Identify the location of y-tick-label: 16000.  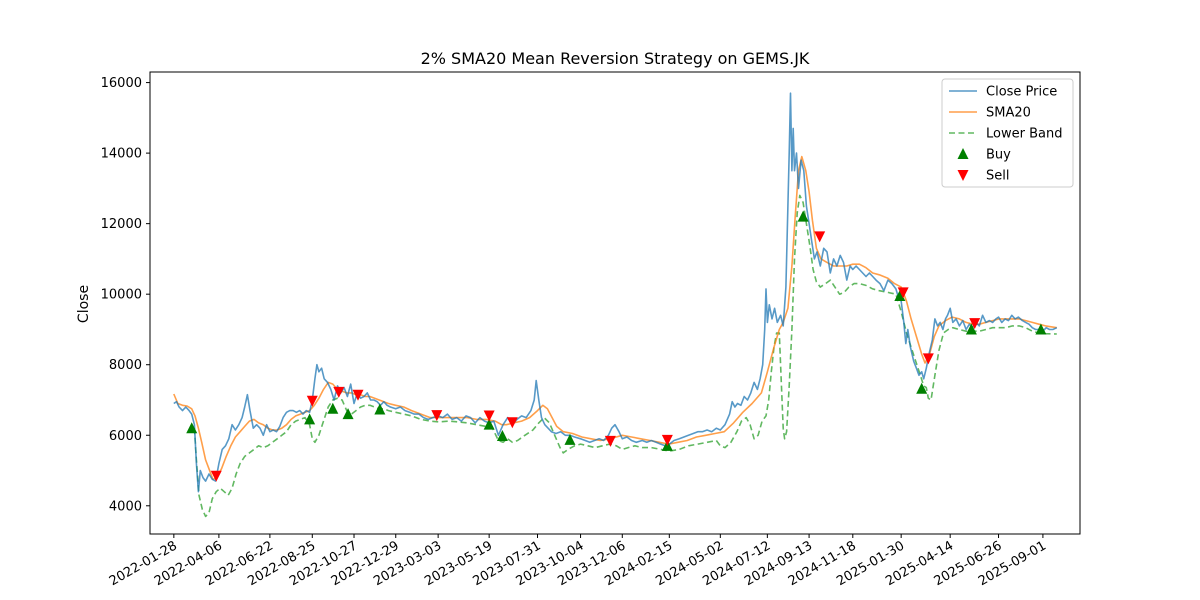
(121, 83).